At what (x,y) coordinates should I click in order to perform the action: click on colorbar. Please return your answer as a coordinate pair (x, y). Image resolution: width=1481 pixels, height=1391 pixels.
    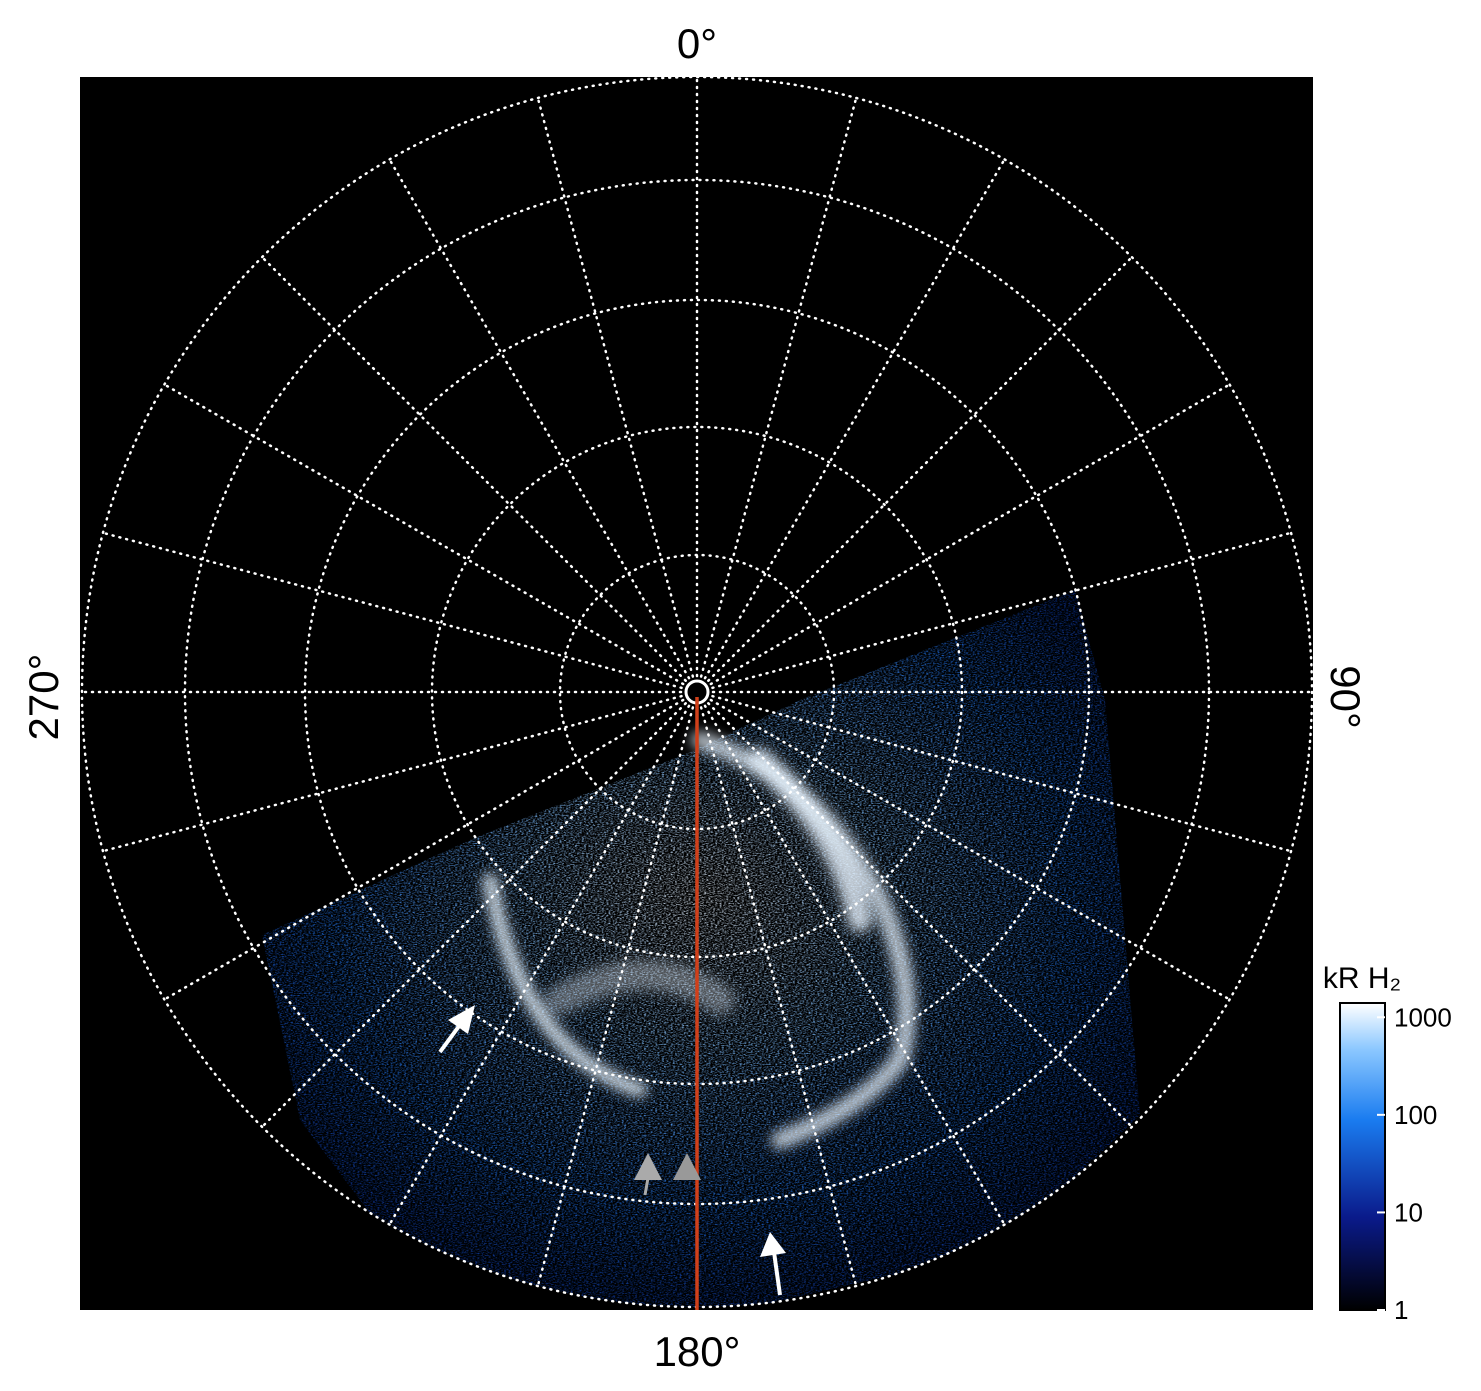
    Looking at the image, I should click on (1362, 1156).